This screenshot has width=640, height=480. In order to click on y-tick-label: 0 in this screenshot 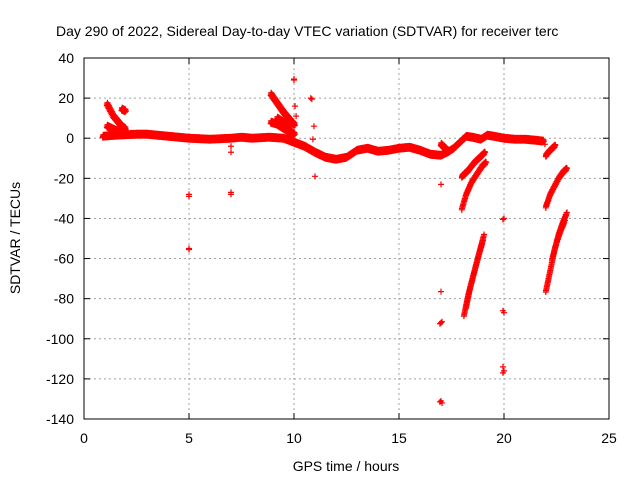, I will do `click(70, 138)`.